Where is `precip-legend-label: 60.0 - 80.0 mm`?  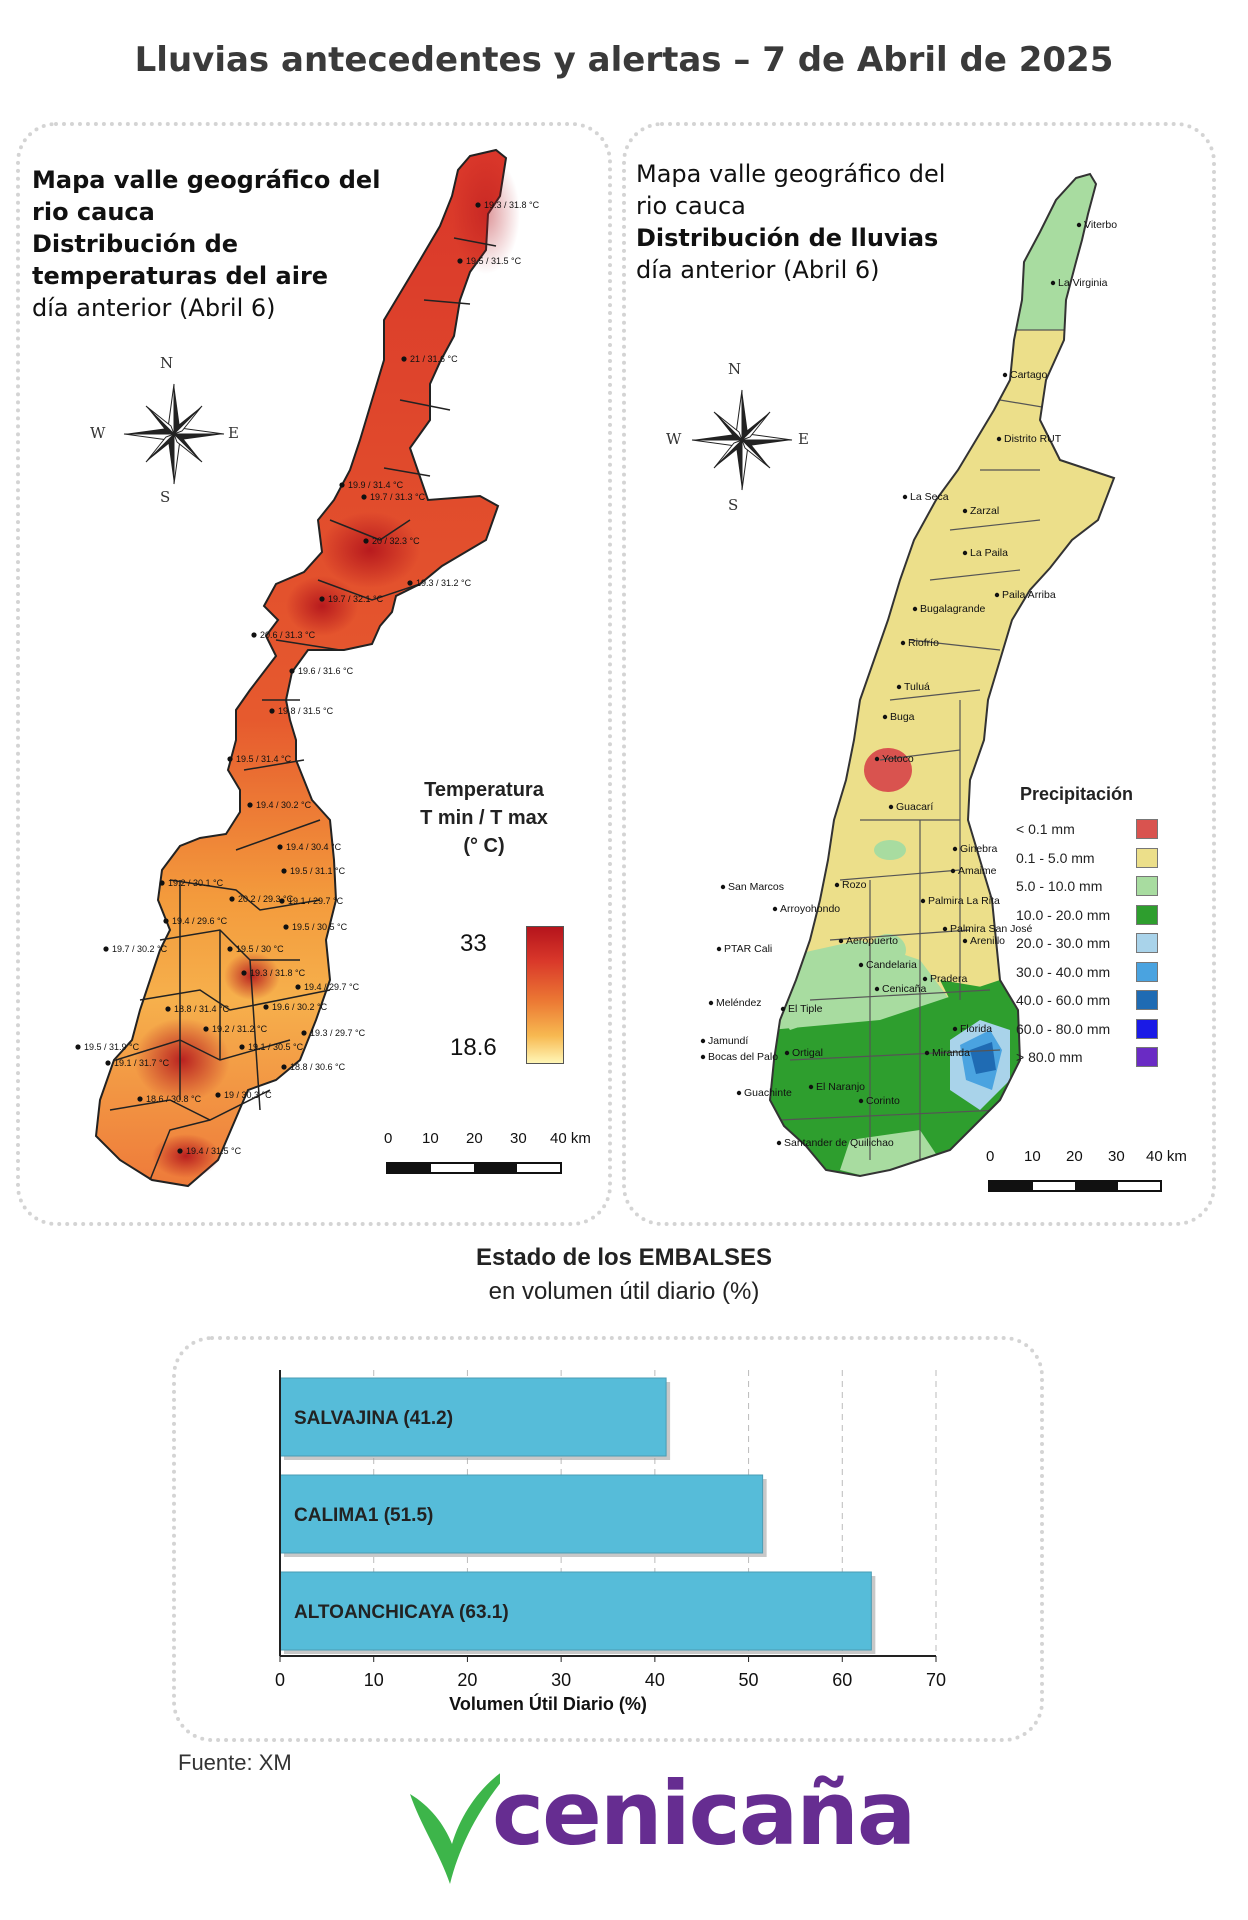
precip-legend-label: 60.0 - 80.0 mm is located at coordinates (1063, 1028).